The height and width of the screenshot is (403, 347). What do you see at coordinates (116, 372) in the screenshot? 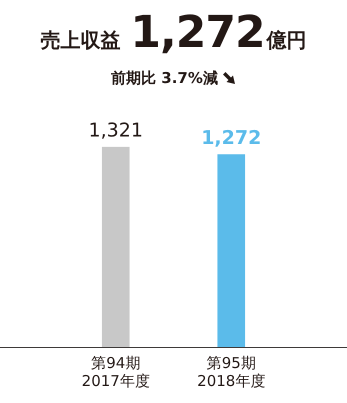
I see `x-tick-label: 第94期 2017年度` at bounding box center [116, 372].